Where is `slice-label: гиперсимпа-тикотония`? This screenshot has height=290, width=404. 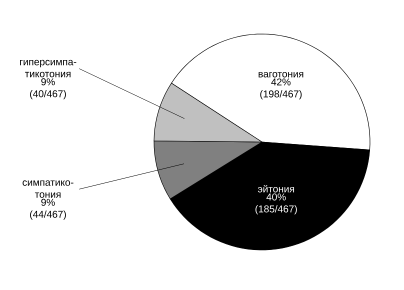
slice-label: гиперсимпа-тикотония is located at coordinates (48, 69).